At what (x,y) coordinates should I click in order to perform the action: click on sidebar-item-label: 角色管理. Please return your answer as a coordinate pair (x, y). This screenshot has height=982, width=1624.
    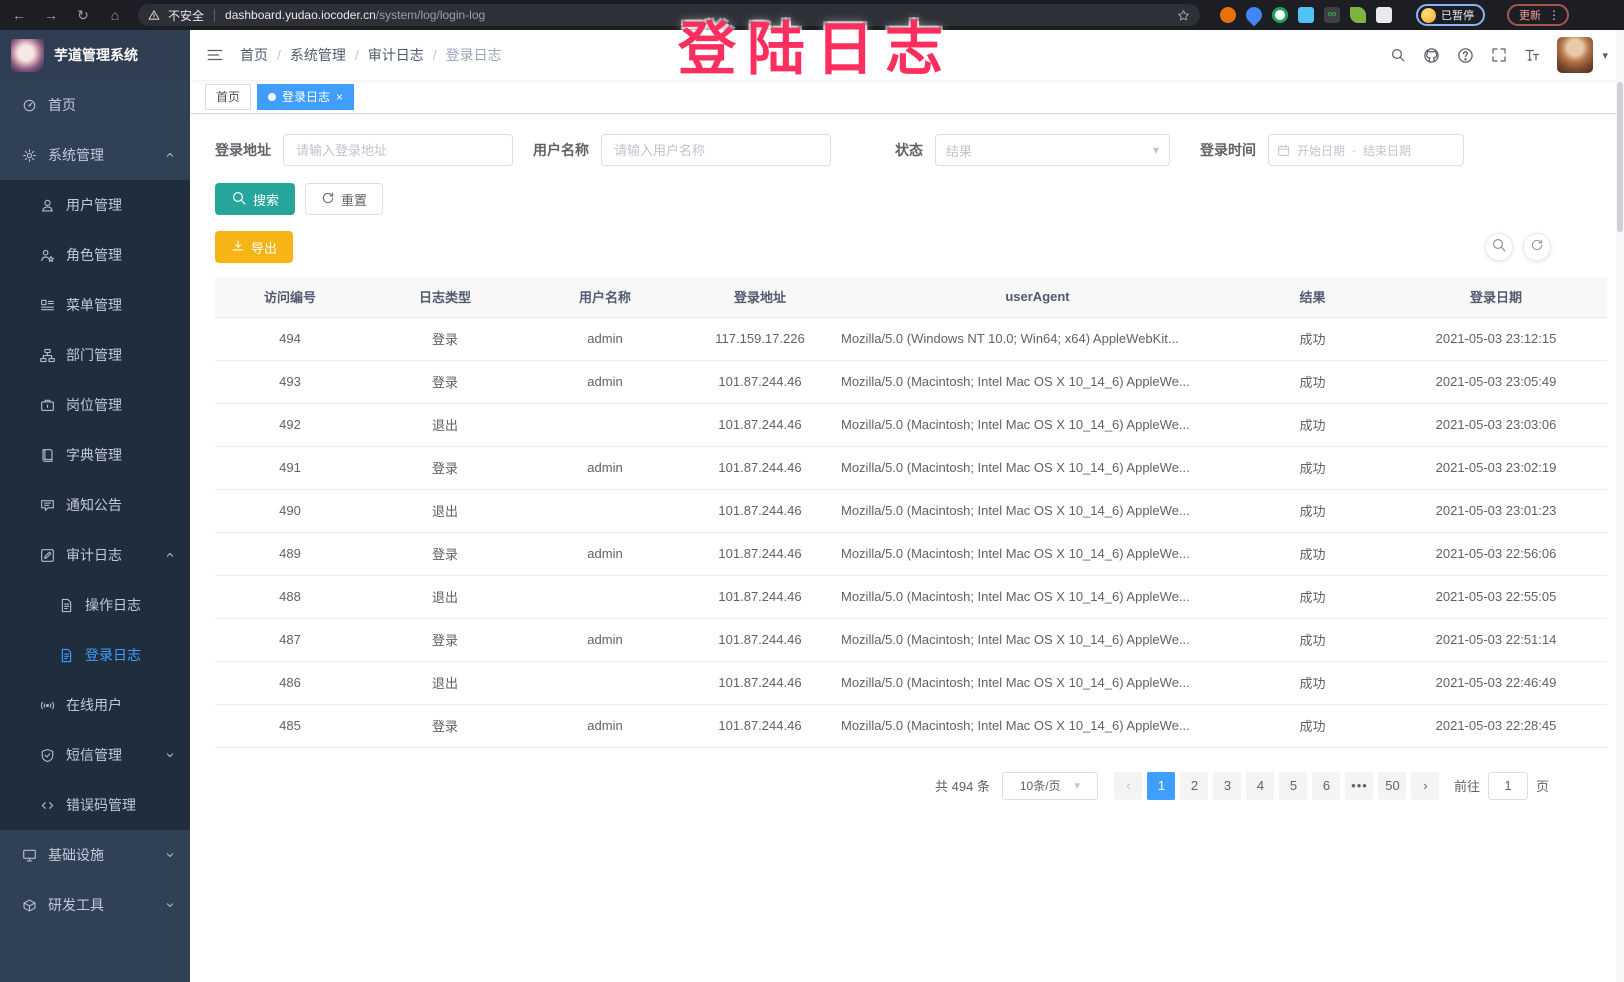
    Looking at the image, I should click on (94, 255).